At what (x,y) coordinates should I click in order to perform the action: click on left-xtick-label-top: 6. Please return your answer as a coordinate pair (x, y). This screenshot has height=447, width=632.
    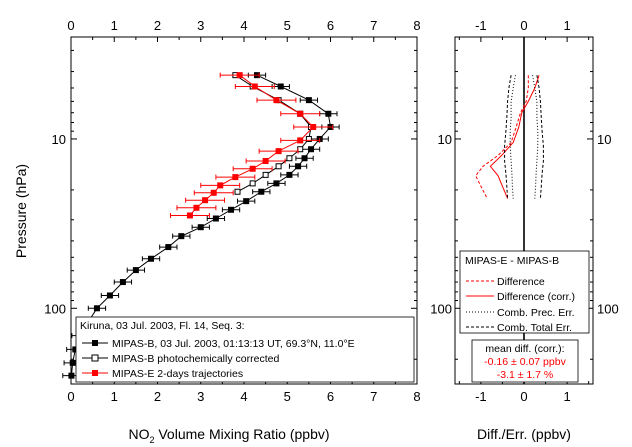
    Looking at the image, I should click on (330, 25).